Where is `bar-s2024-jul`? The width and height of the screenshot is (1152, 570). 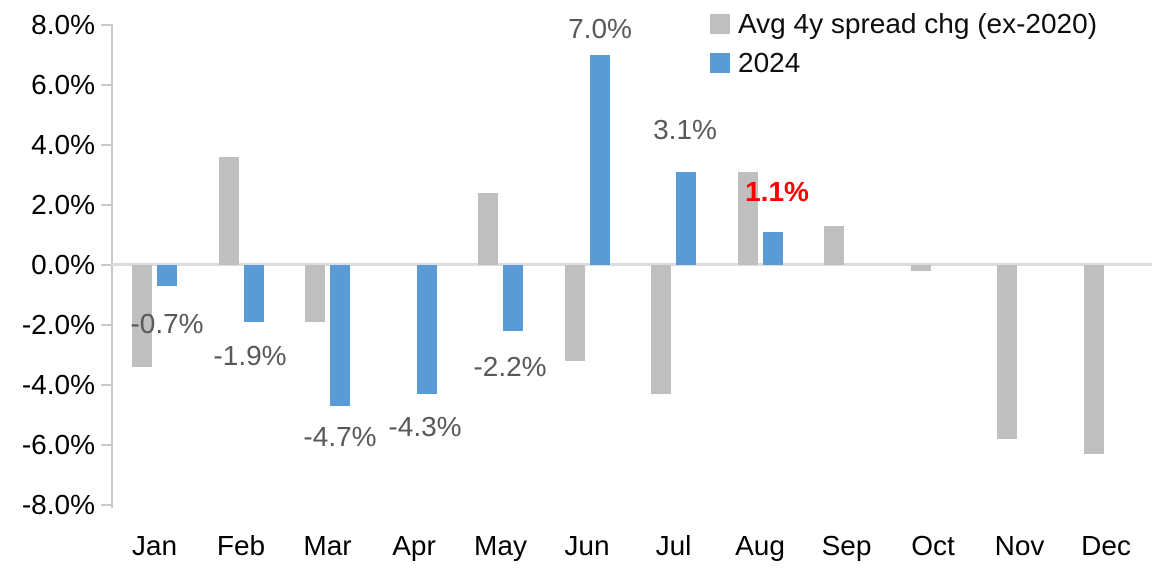 bar-s2024-jul is located at coordinates (686, 218).